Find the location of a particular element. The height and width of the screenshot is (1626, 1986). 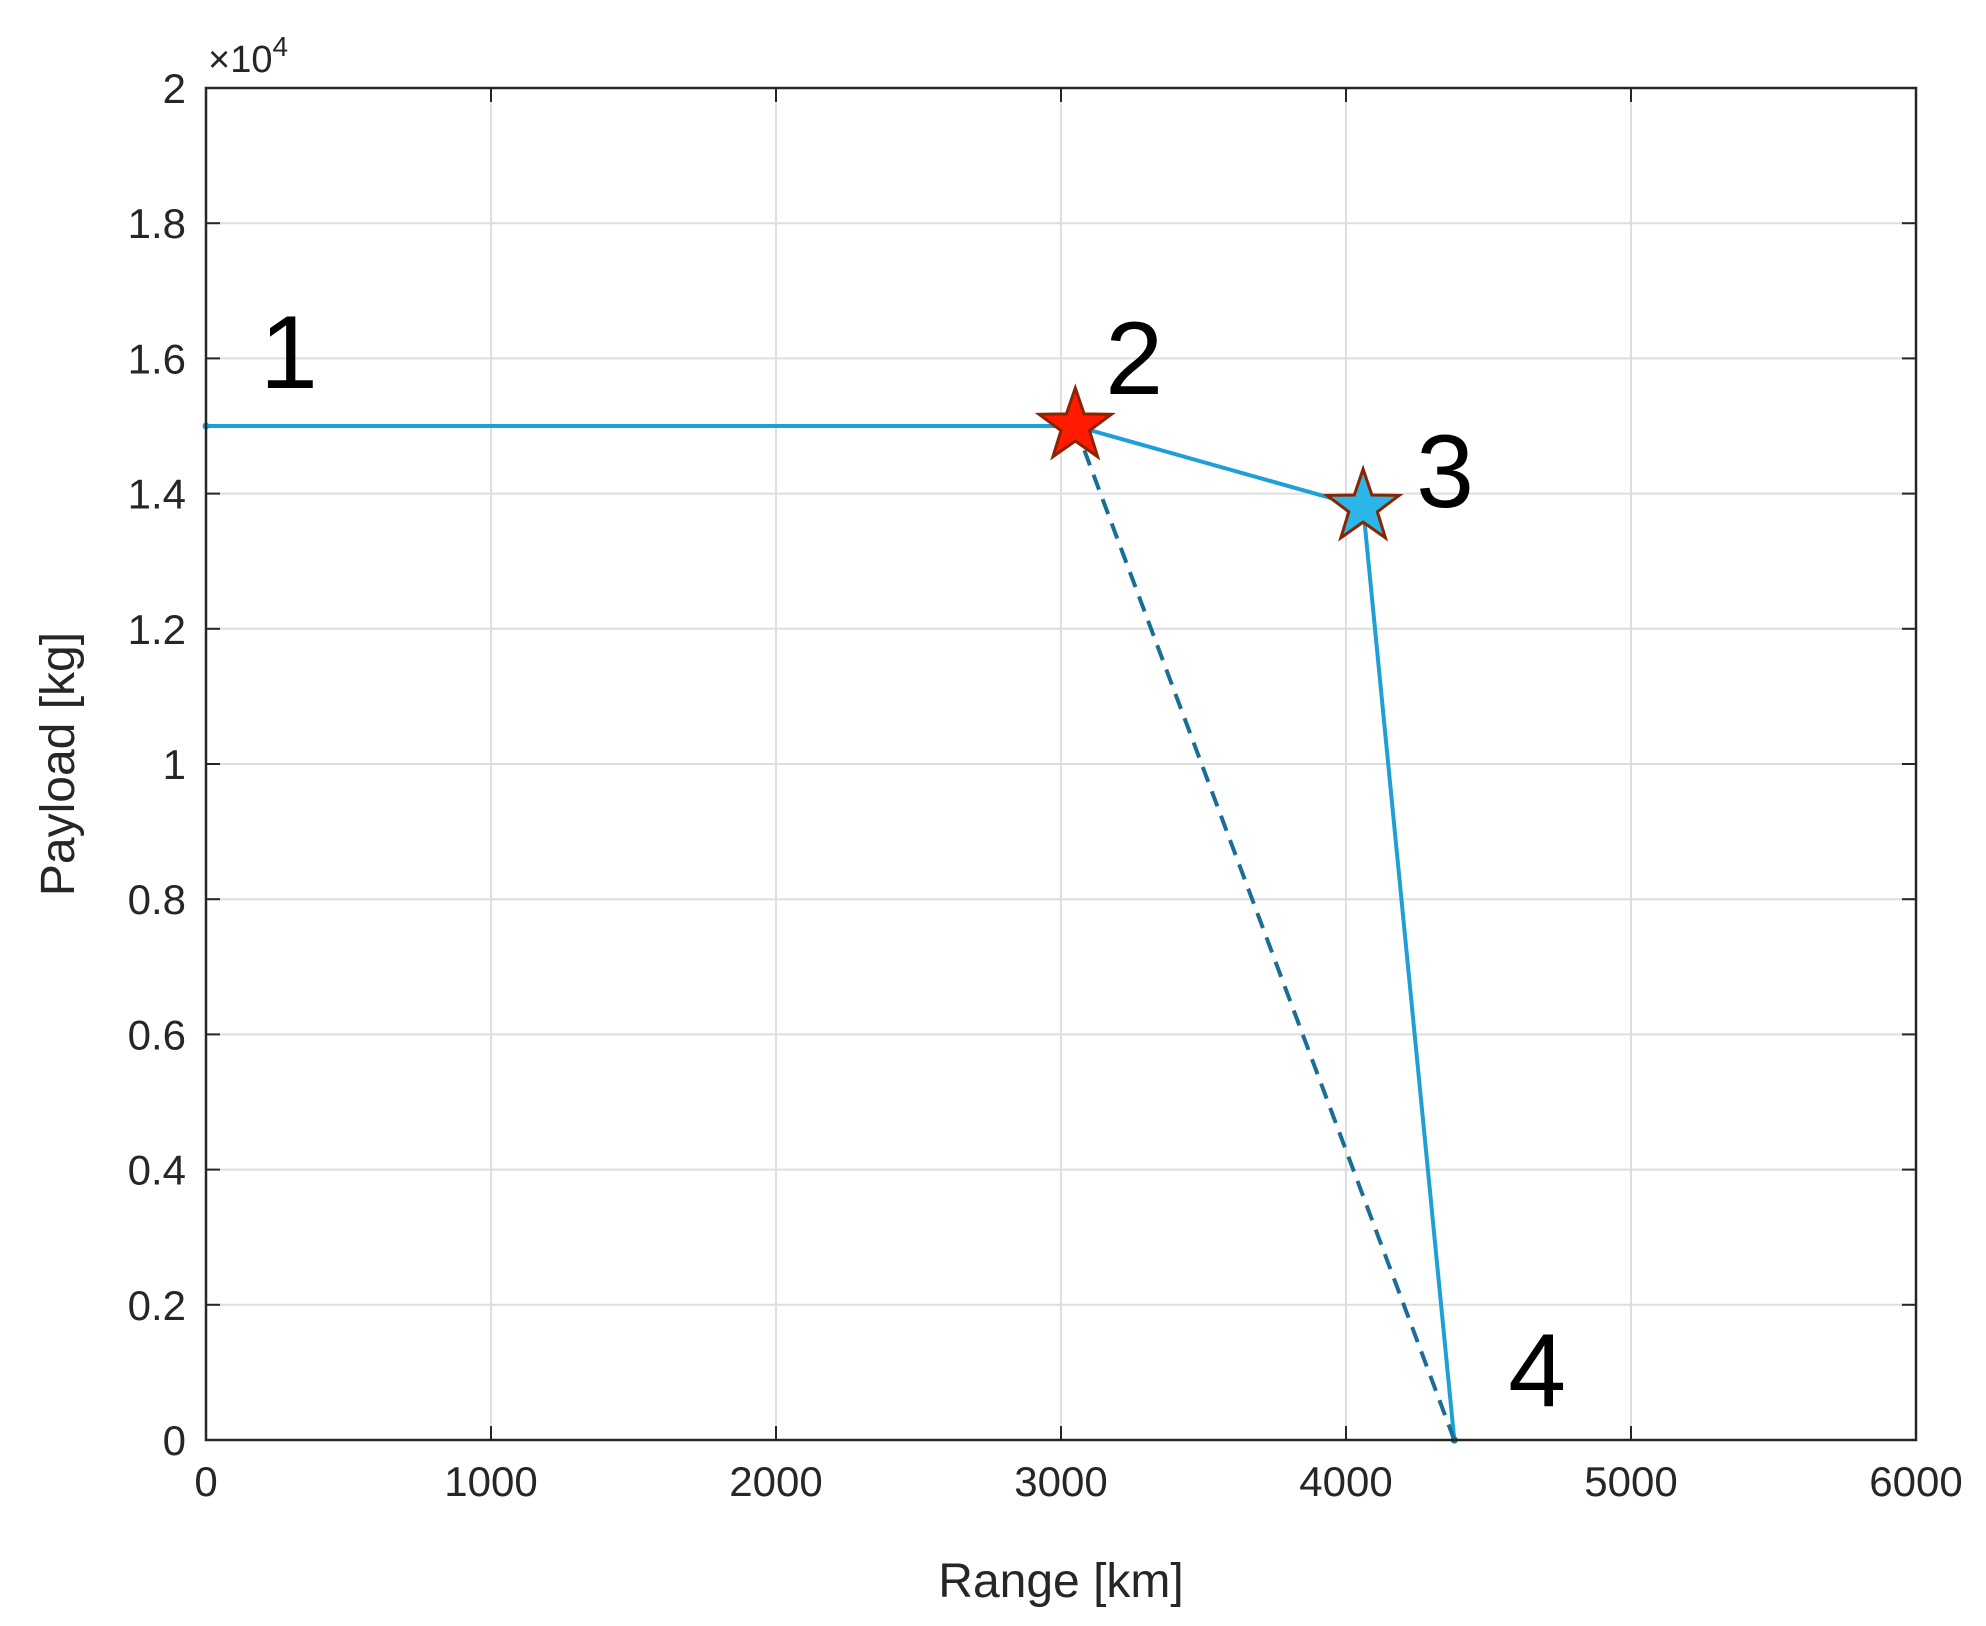

y-tick-label: 1.4 is located at coordinates (157, 494).